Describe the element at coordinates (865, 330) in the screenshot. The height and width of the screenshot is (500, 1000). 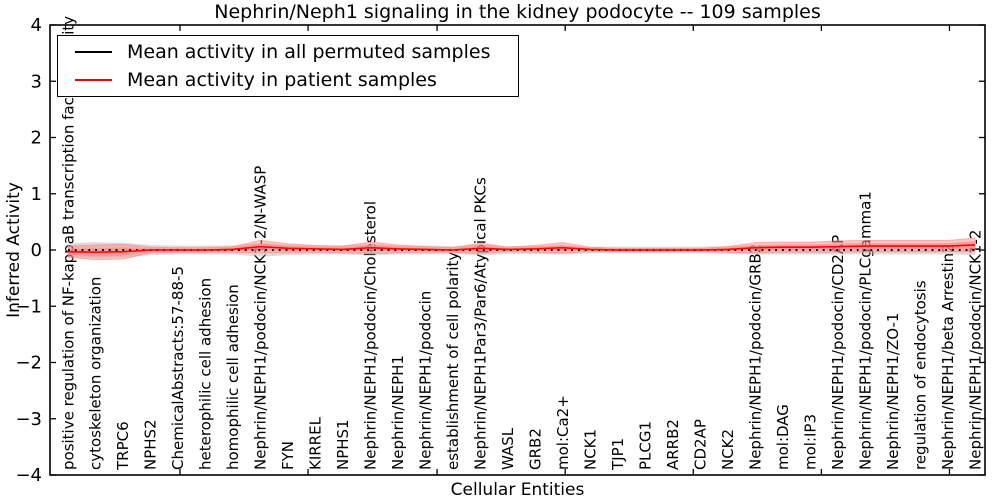
I see `category-label: Nephrin/NEPH1/podocin/PLCgamma1` at that location.